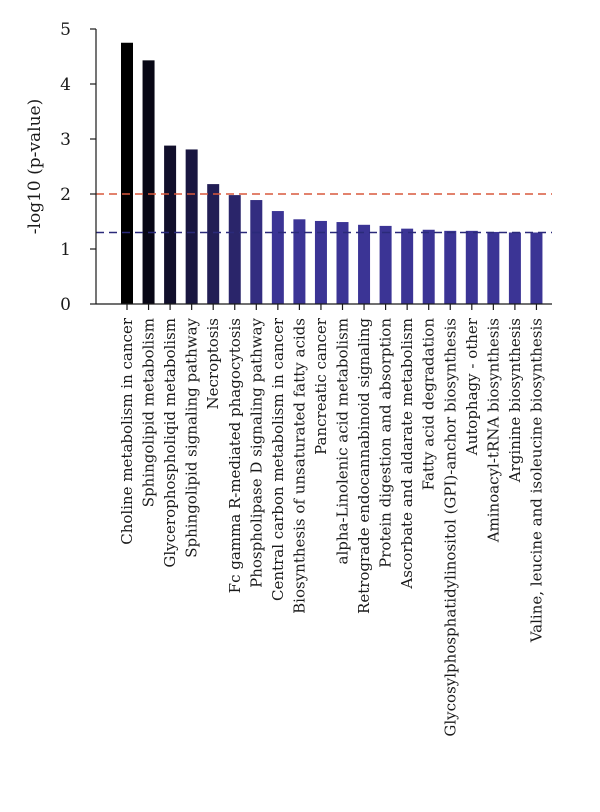  Describe the element at coordinates (65, 305) in the screenshot. I see `y-tick-label: 0` at that location.